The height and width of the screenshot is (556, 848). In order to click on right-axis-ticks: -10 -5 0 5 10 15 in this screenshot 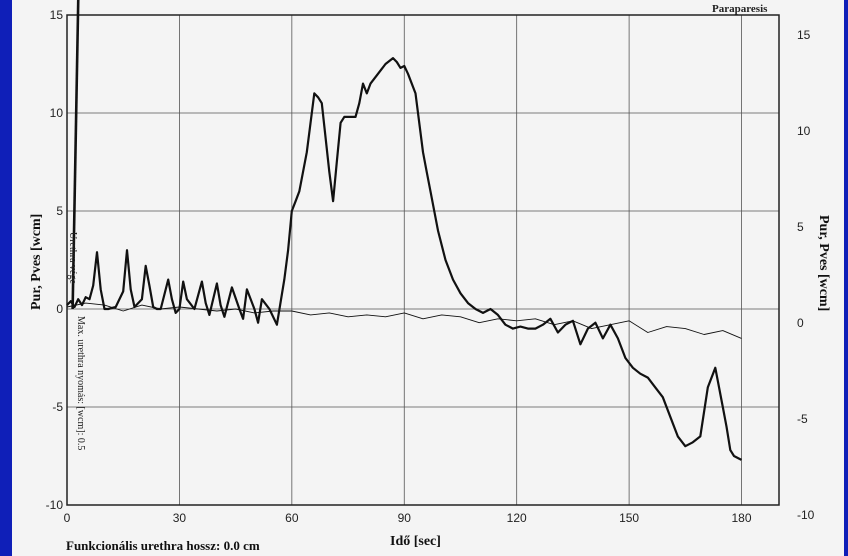, I will do `click(806, 275)`.